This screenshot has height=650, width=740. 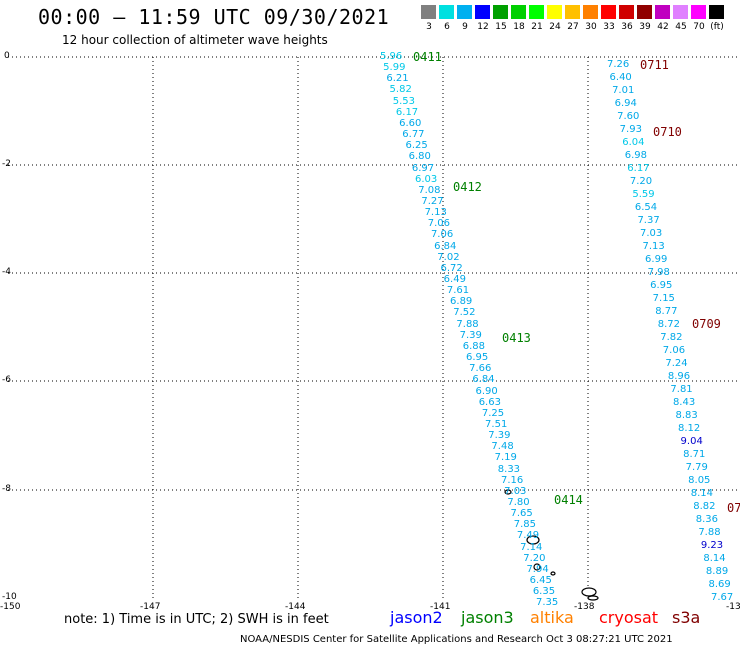 What do you see at coordinates (681, 389) in the screenshot?
I see `wave-height-obs: 7.81` at bounding box center [681, 389].